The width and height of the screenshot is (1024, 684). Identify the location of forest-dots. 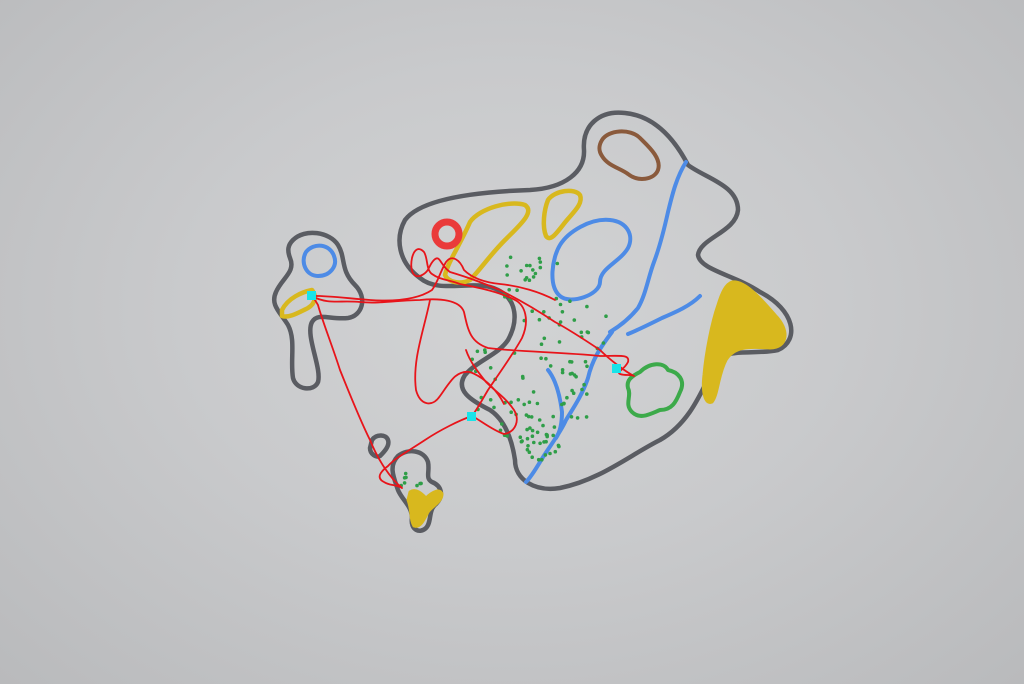
(503, 371).